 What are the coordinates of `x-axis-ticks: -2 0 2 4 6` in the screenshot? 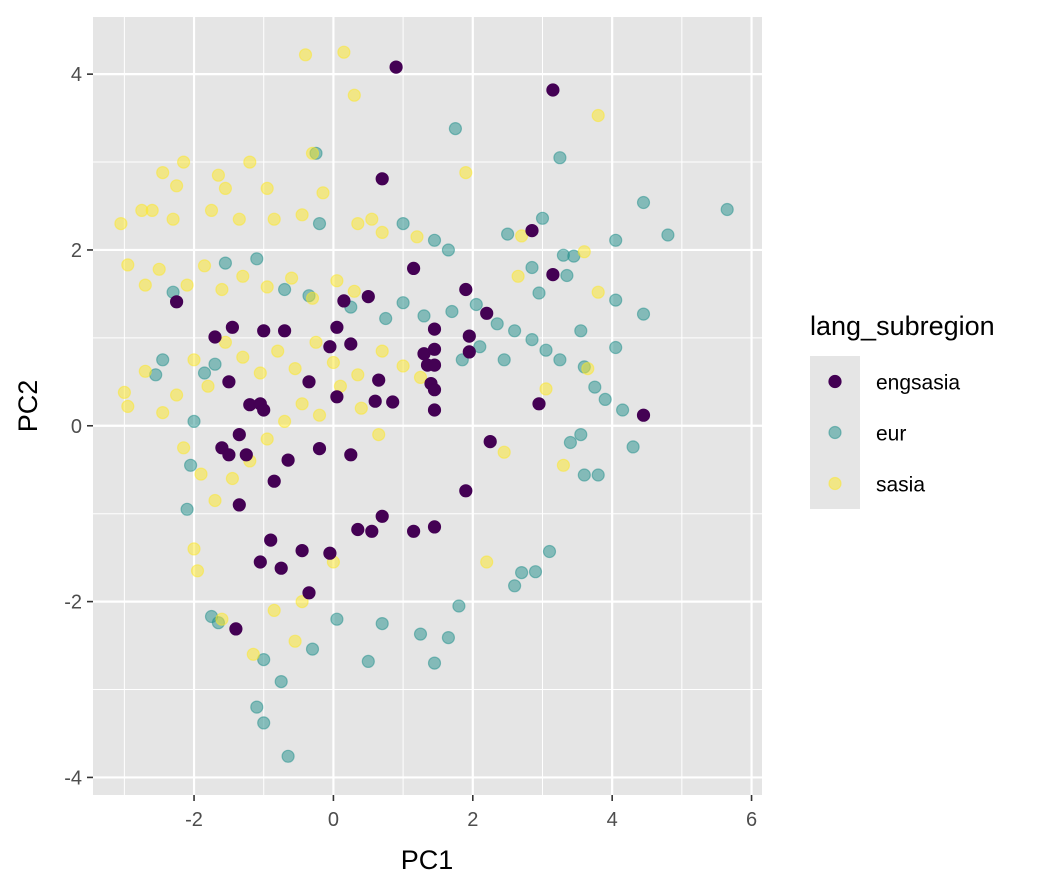 It's located at (471, 813).